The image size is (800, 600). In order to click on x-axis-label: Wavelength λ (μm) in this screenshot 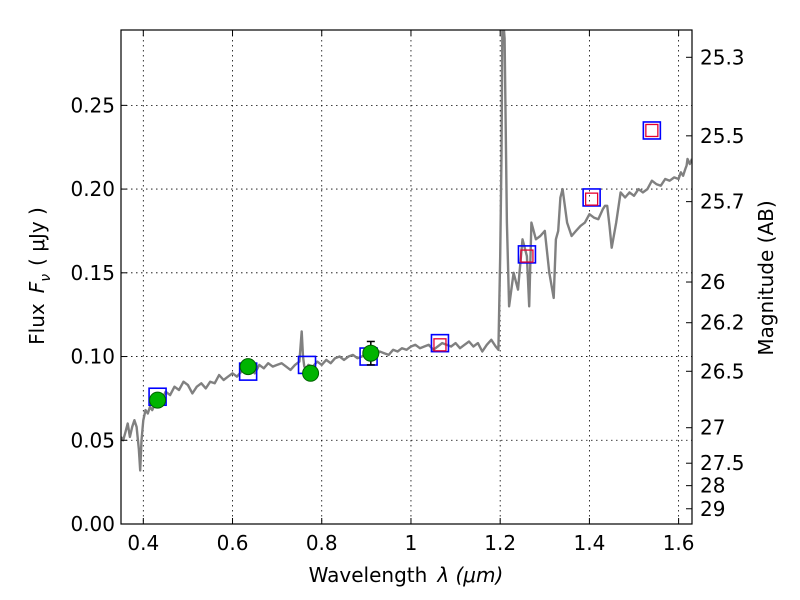, I will do `click(406, 575)`.